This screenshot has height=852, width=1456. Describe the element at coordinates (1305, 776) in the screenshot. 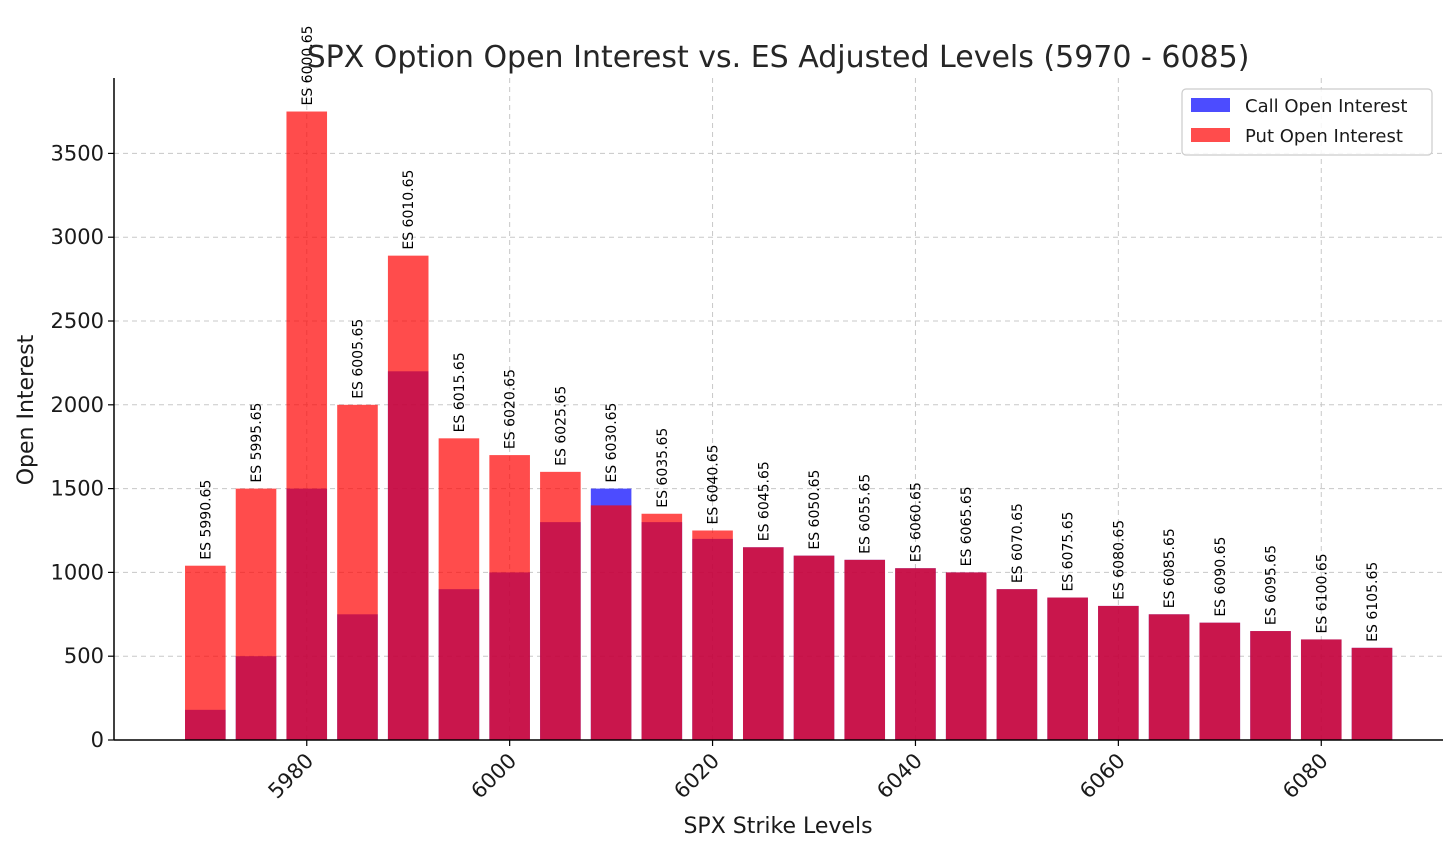

I see `x-tick-label-6080: 6080` at that location.